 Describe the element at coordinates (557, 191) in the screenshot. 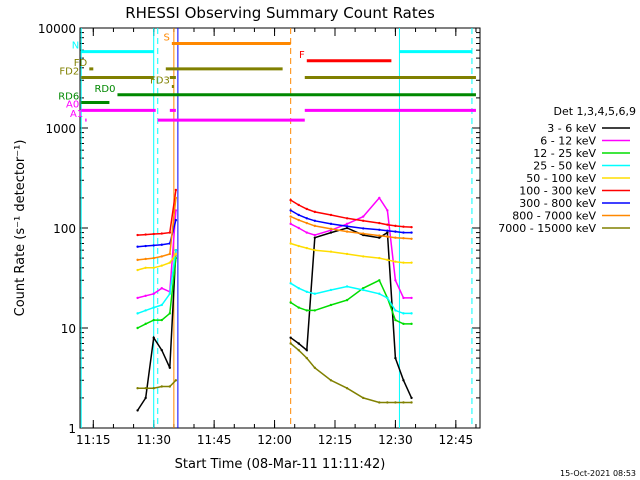

I see `legend-label: 100 - 300 keV` at that location.